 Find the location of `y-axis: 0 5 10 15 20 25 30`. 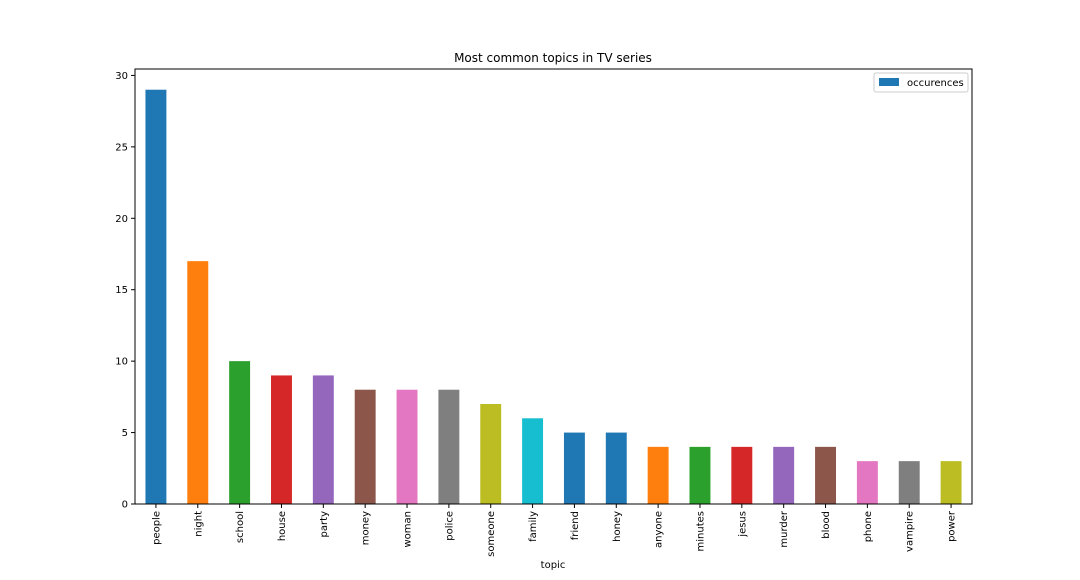

y-axis: 0 5 10 15 20 25 30 is located at coordinates (125, 291).